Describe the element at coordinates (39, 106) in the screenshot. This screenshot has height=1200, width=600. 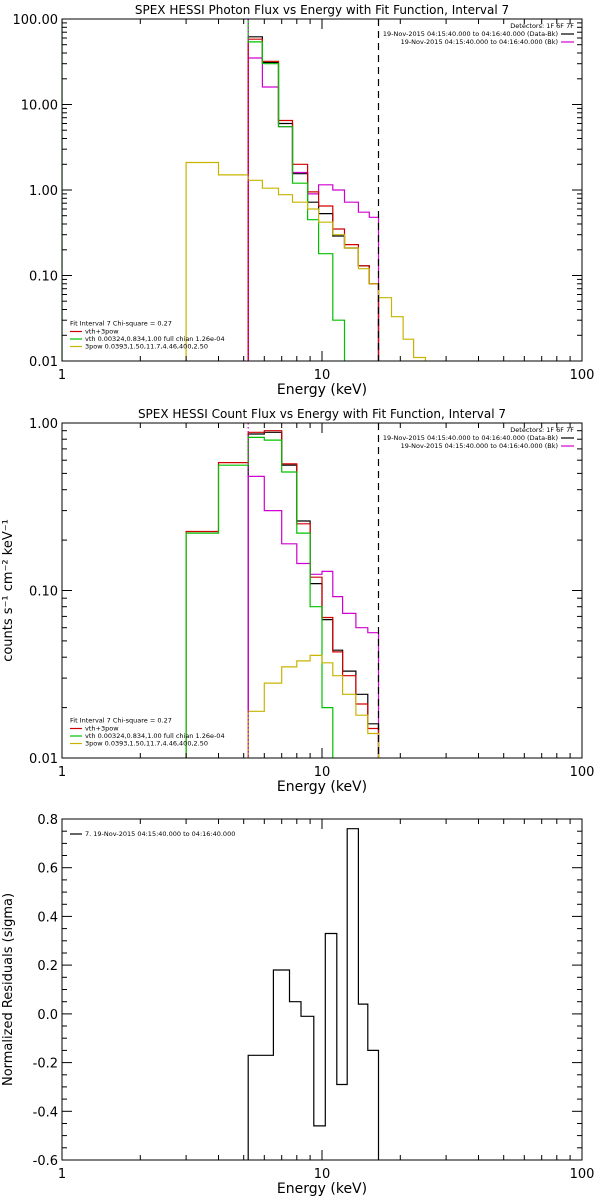
I see `y-tick-label: 10.00` at that location.